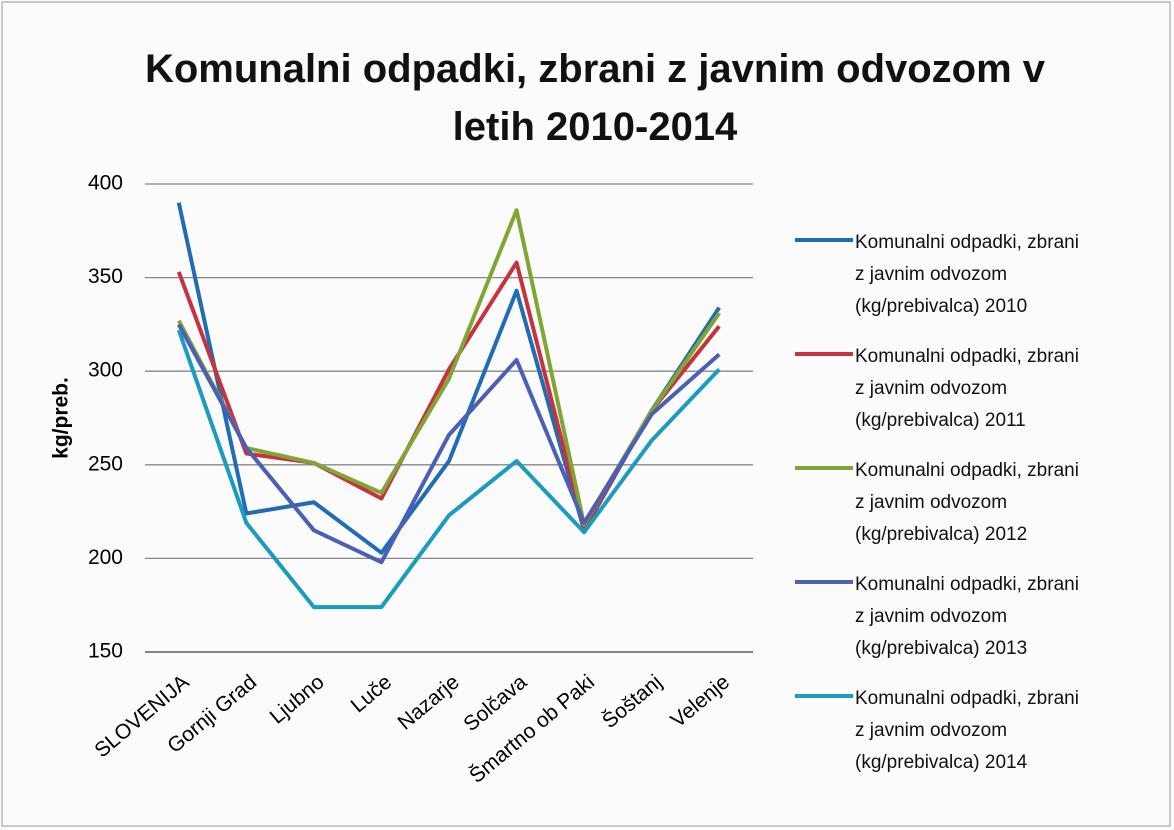 The image size is (1174, 830). Describe the element at coordinates (532, 728) in the screenshot. I see `x-tick-label: Šmartno ob Paki` at that location.